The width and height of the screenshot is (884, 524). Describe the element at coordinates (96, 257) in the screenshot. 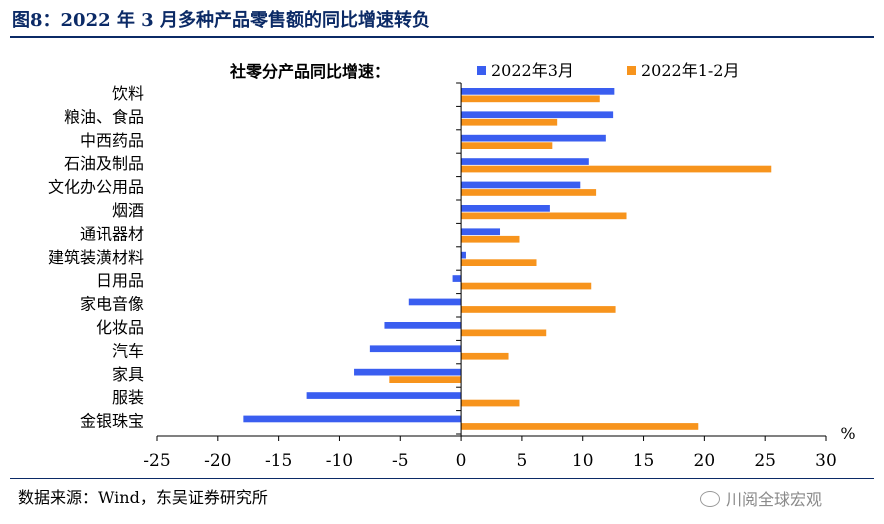

I see `category-label: 建筑装潢材料` at that location.